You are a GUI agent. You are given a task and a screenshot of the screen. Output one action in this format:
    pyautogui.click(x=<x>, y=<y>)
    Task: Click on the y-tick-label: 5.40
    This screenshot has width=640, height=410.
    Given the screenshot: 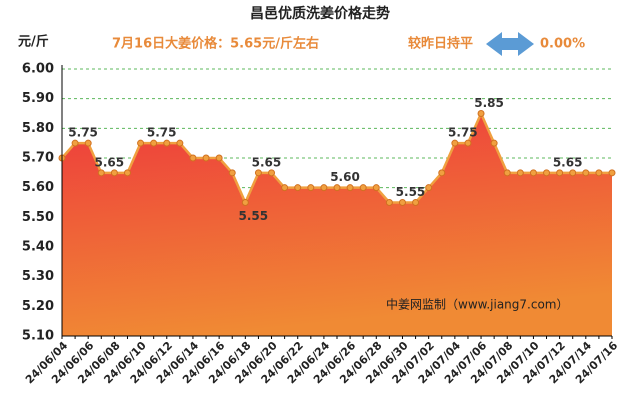 What is the action you would take?
    pyautogui.click(x=38, y=247)
    